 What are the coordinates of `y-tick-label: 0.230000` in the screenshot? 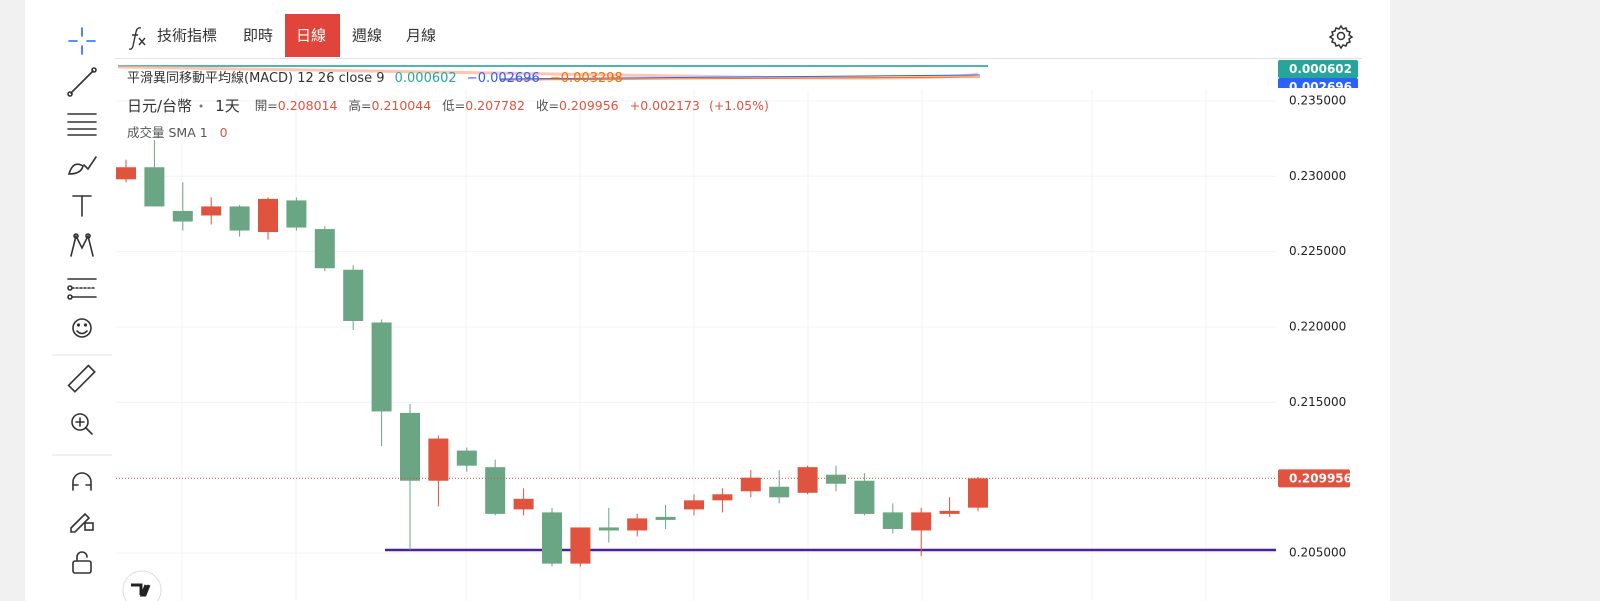 It's located at (1317, 176).